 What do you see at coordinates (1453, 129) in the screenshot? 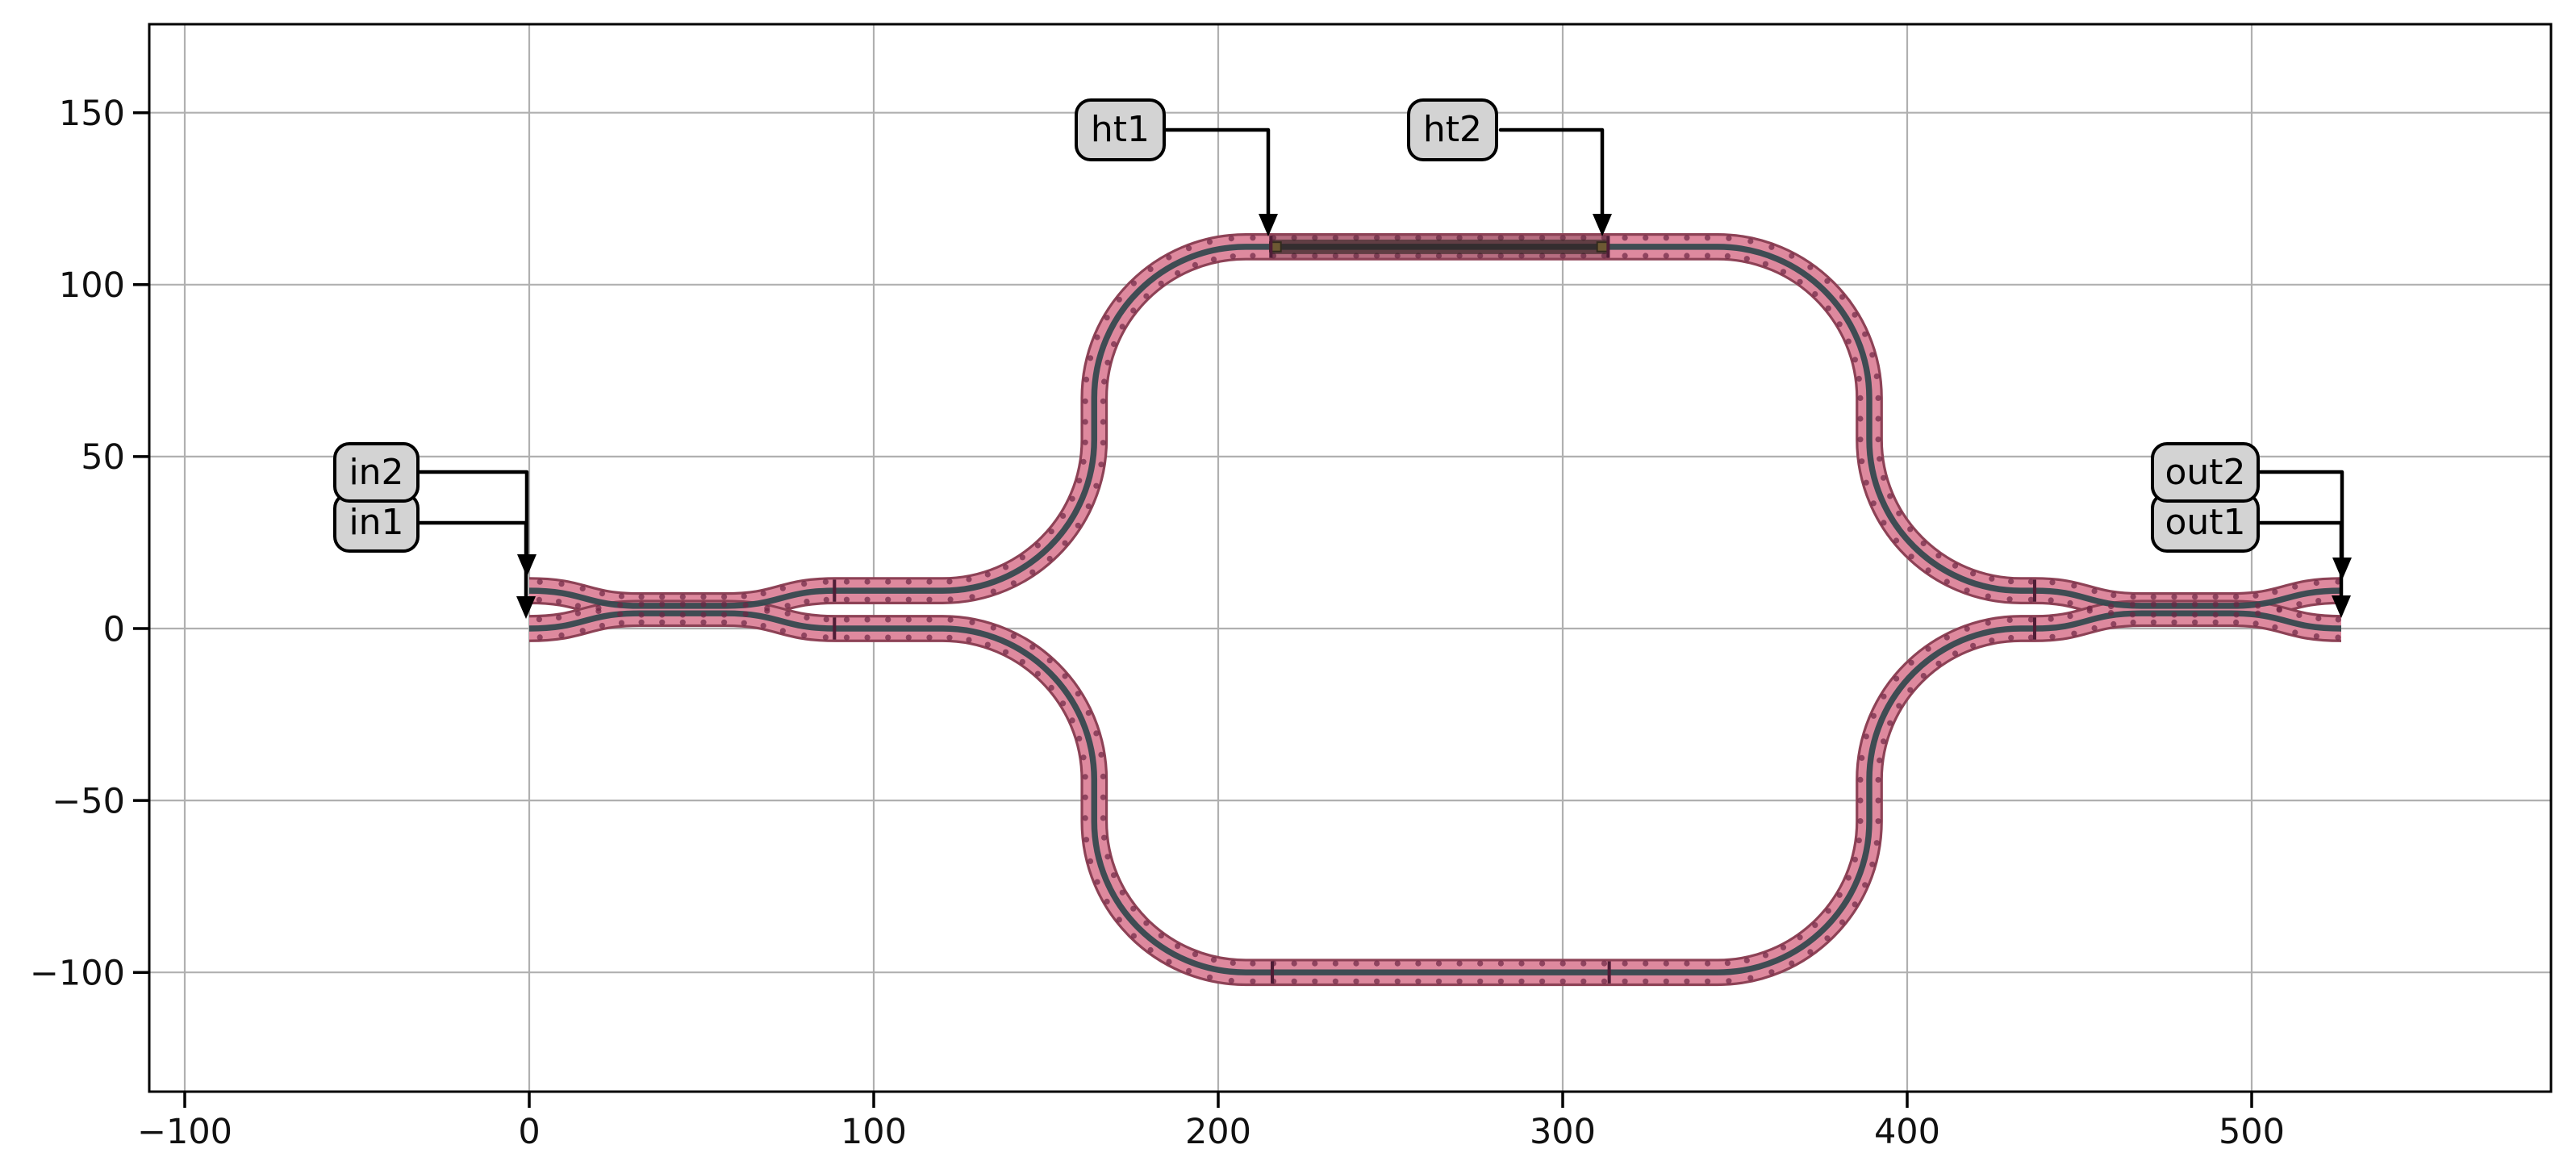
I see `port-label-ht2-text: ht2` at bounding box center [1453, 129].